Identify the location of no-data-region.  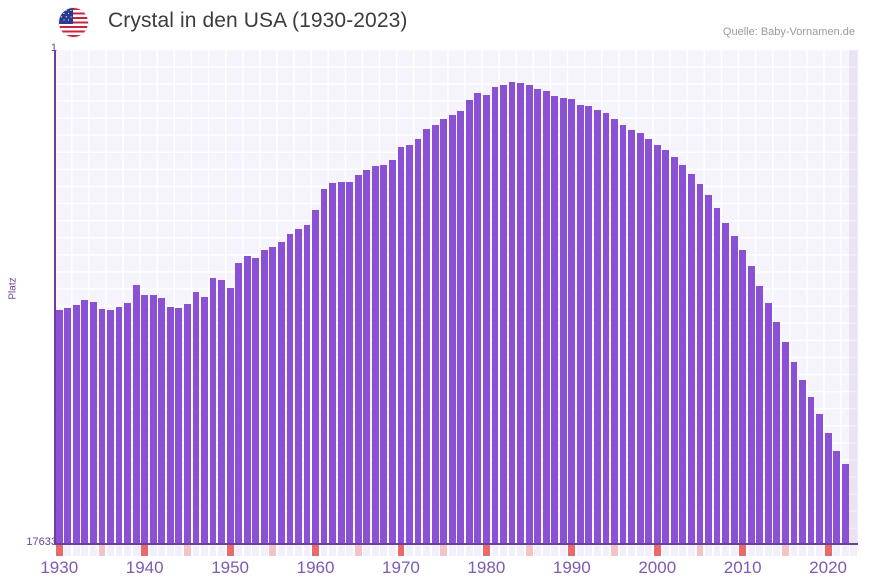
(853, 296).